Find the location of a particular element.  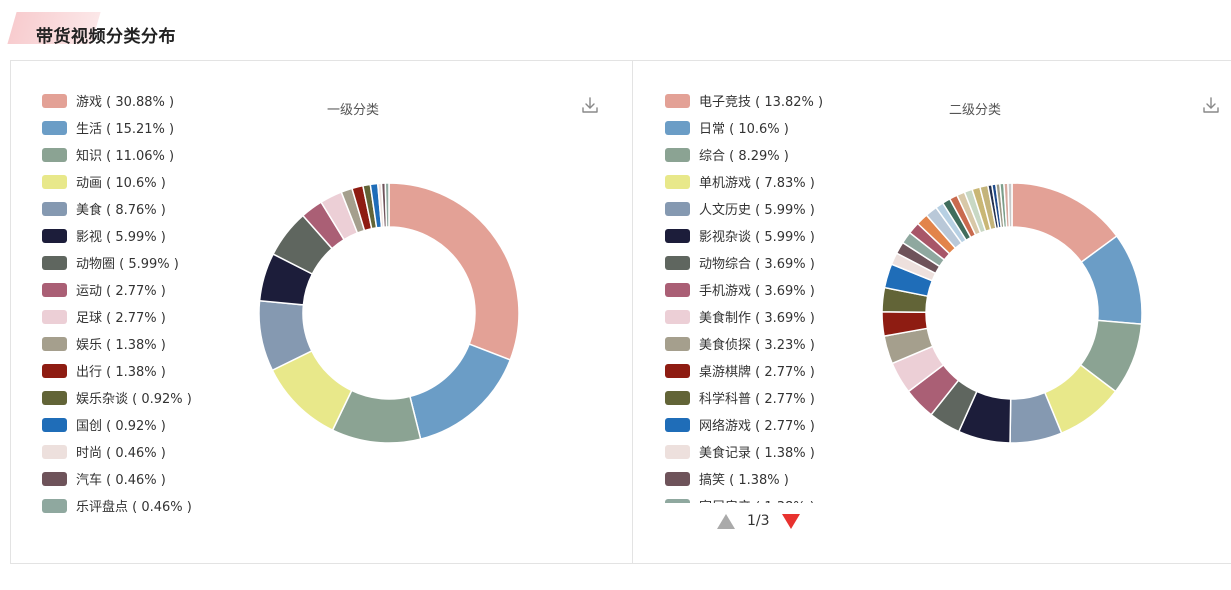

legend-label: 乐评盘点 ( 0.46% ) is located at coordinates (134, 507).